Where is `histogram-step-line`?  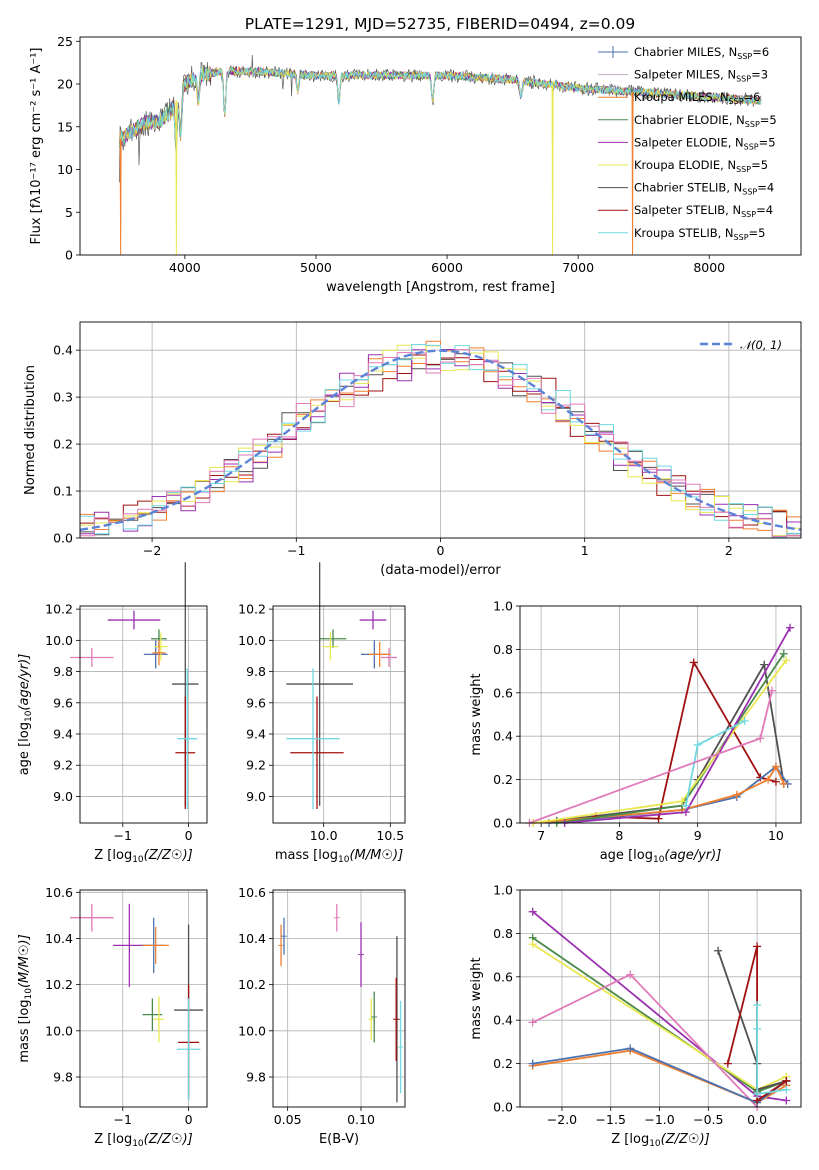
histogram-step-line is located at coordinates (440, 441).